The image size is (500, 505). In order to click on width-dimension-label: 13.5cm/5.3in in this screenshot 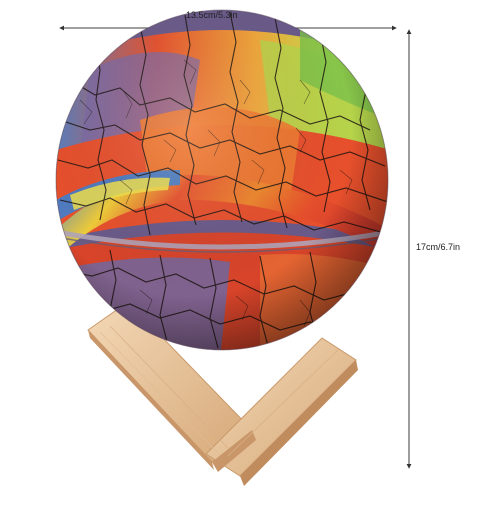, I will do `click(212, 15)`.